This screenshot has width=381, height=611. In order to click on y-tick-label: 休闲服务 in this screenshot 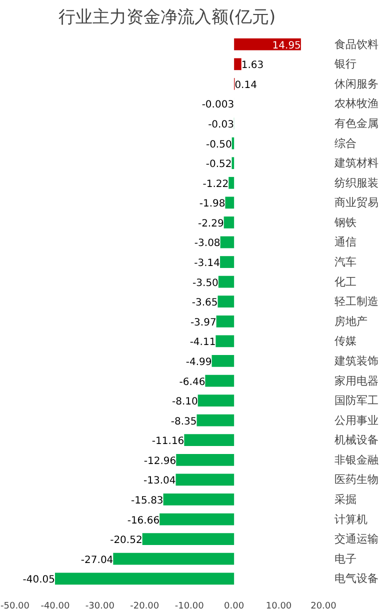, I will do `click(356, 83)`.